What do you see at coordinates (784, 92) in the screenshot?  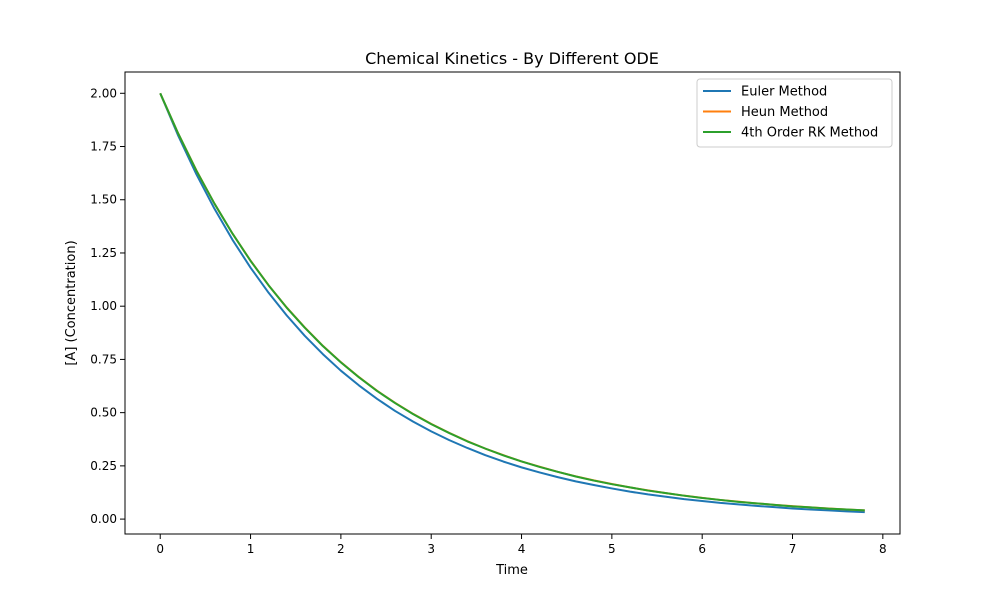 I see `legend-label: Euler Method` at bounding box center [784, 92].